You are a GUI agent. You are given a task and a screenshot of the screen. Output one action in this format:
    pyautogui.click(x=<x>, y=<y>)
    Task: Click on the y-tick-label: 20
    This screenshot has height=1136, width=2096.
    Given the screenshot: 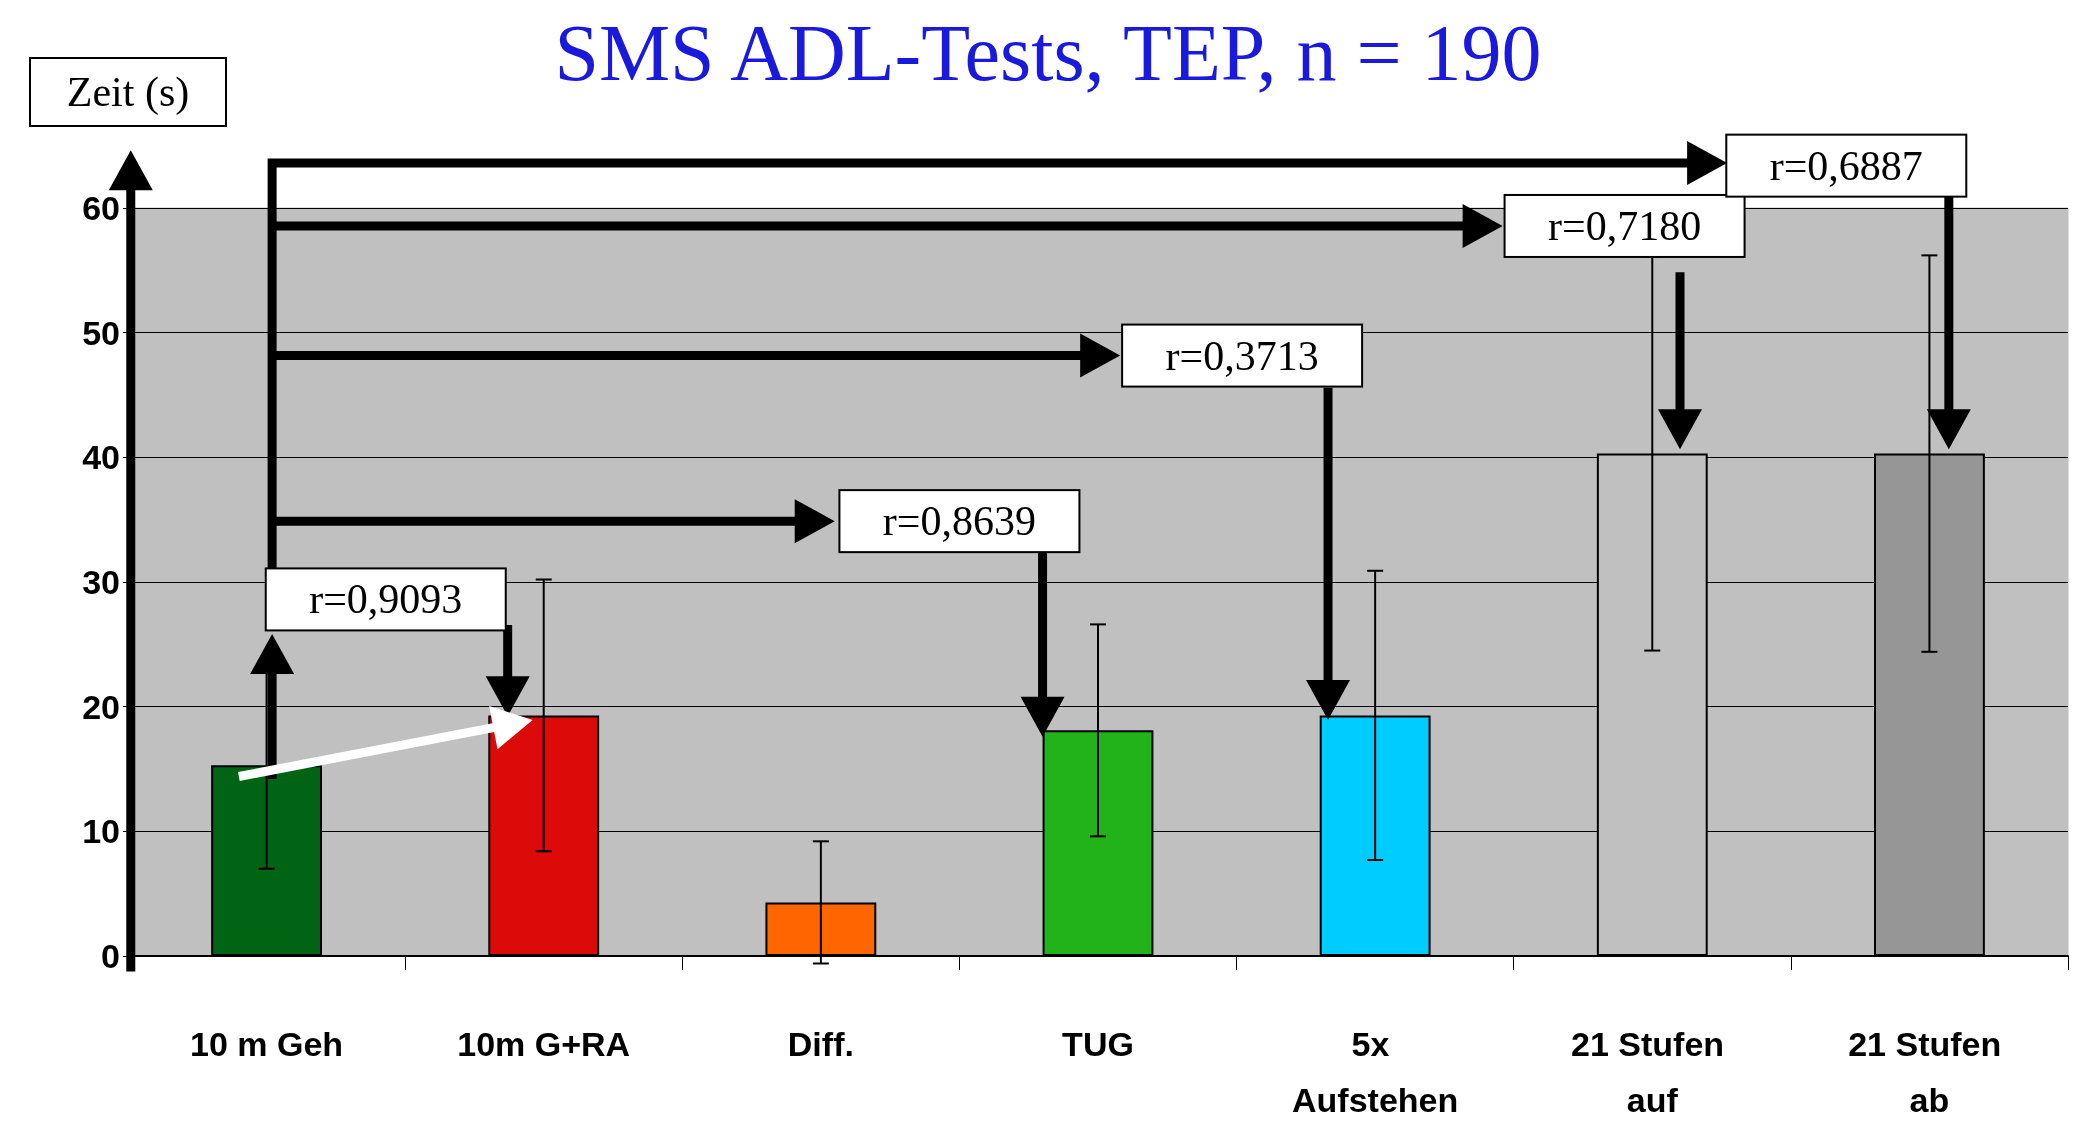 What is the action you would take?
    pyautogui.click(x=101, y=706)
    